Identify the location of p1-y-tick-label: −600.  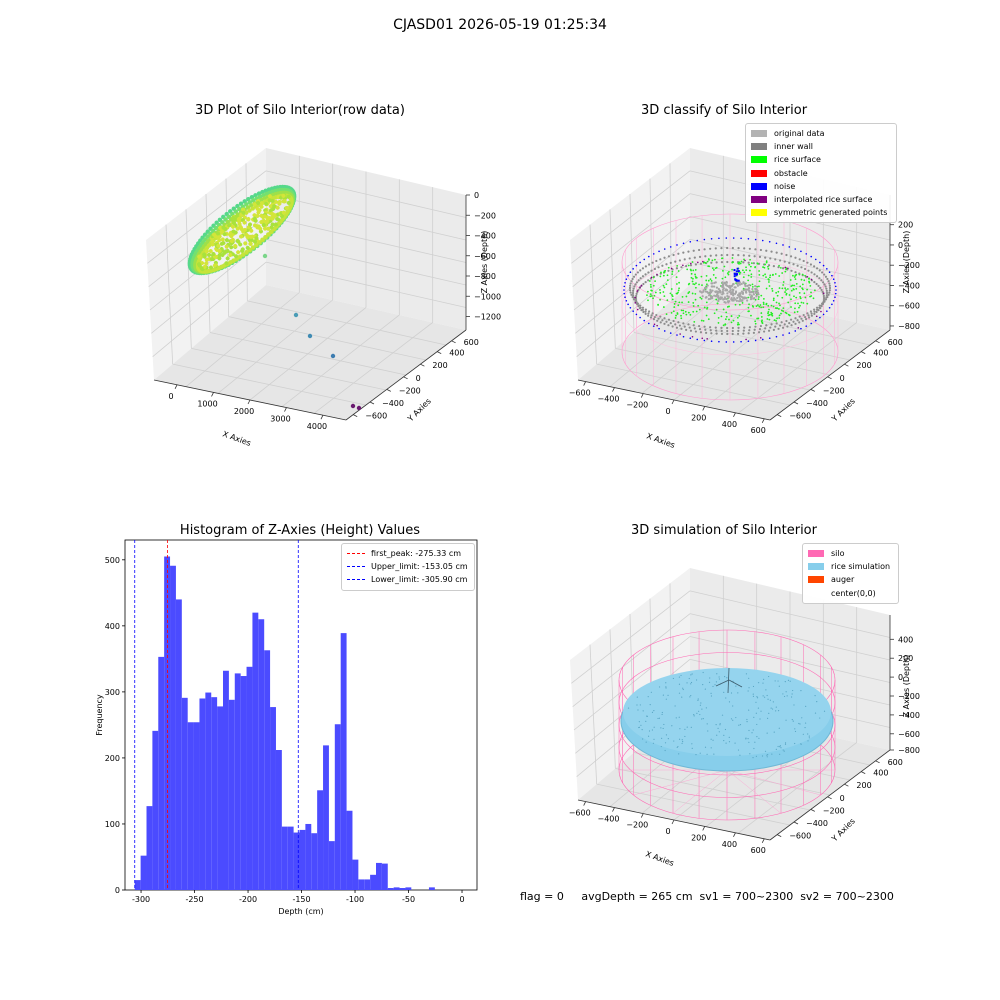
(376, 416).